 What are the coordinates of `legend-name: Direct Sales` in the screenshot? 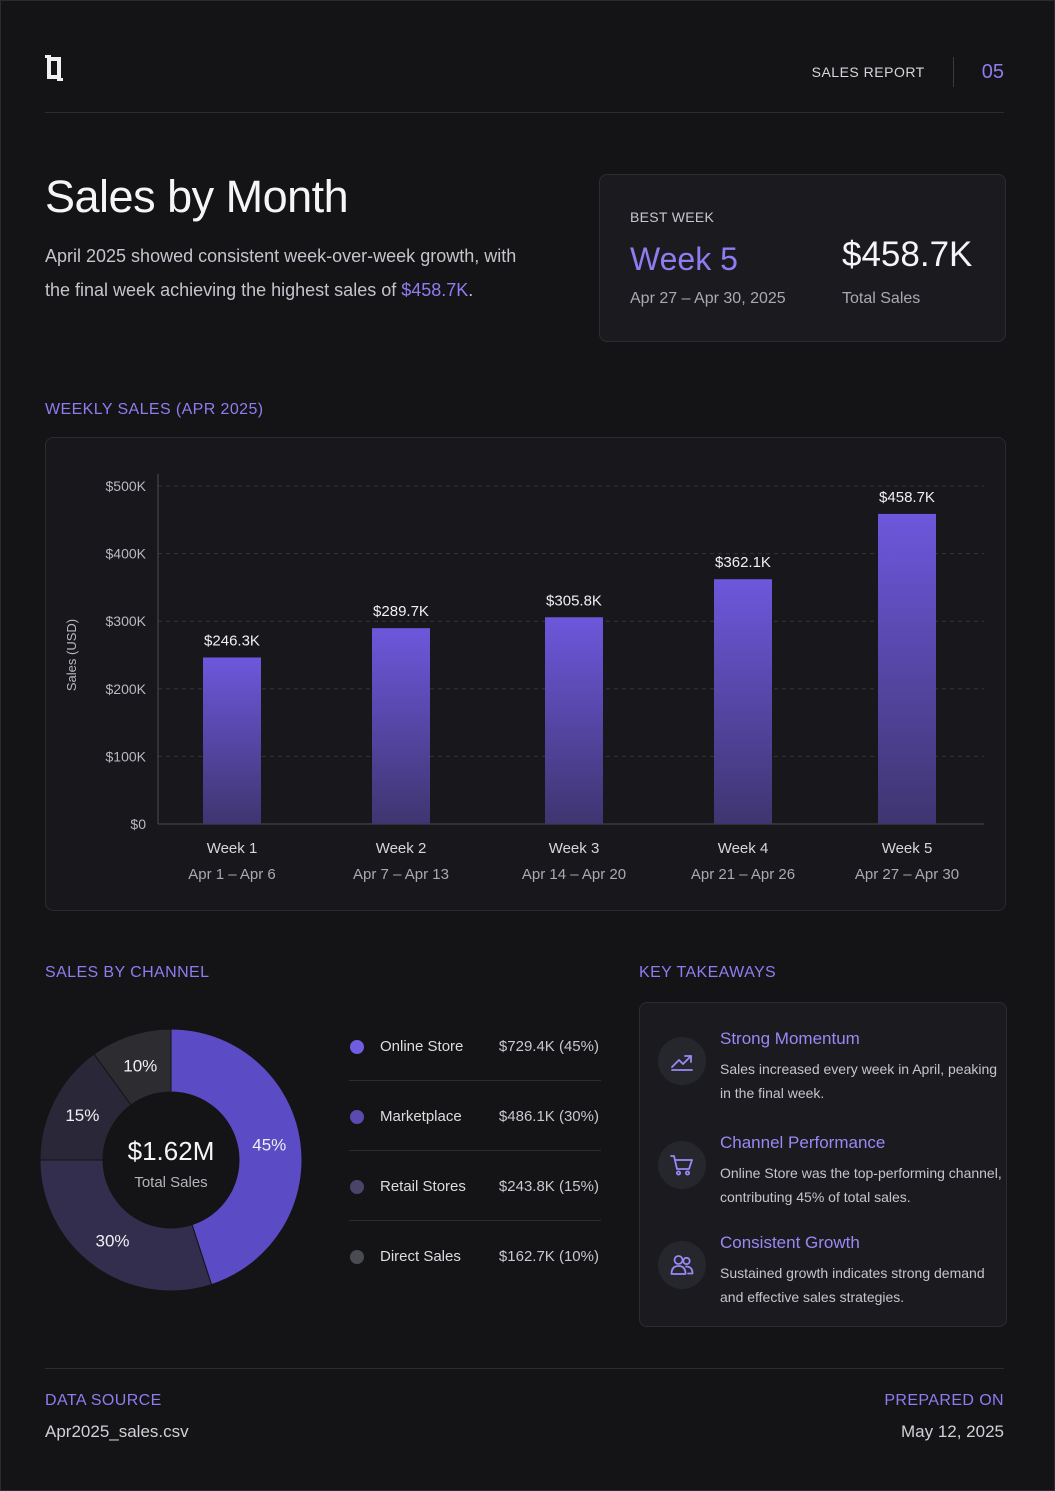 It's located at (420, 1256).